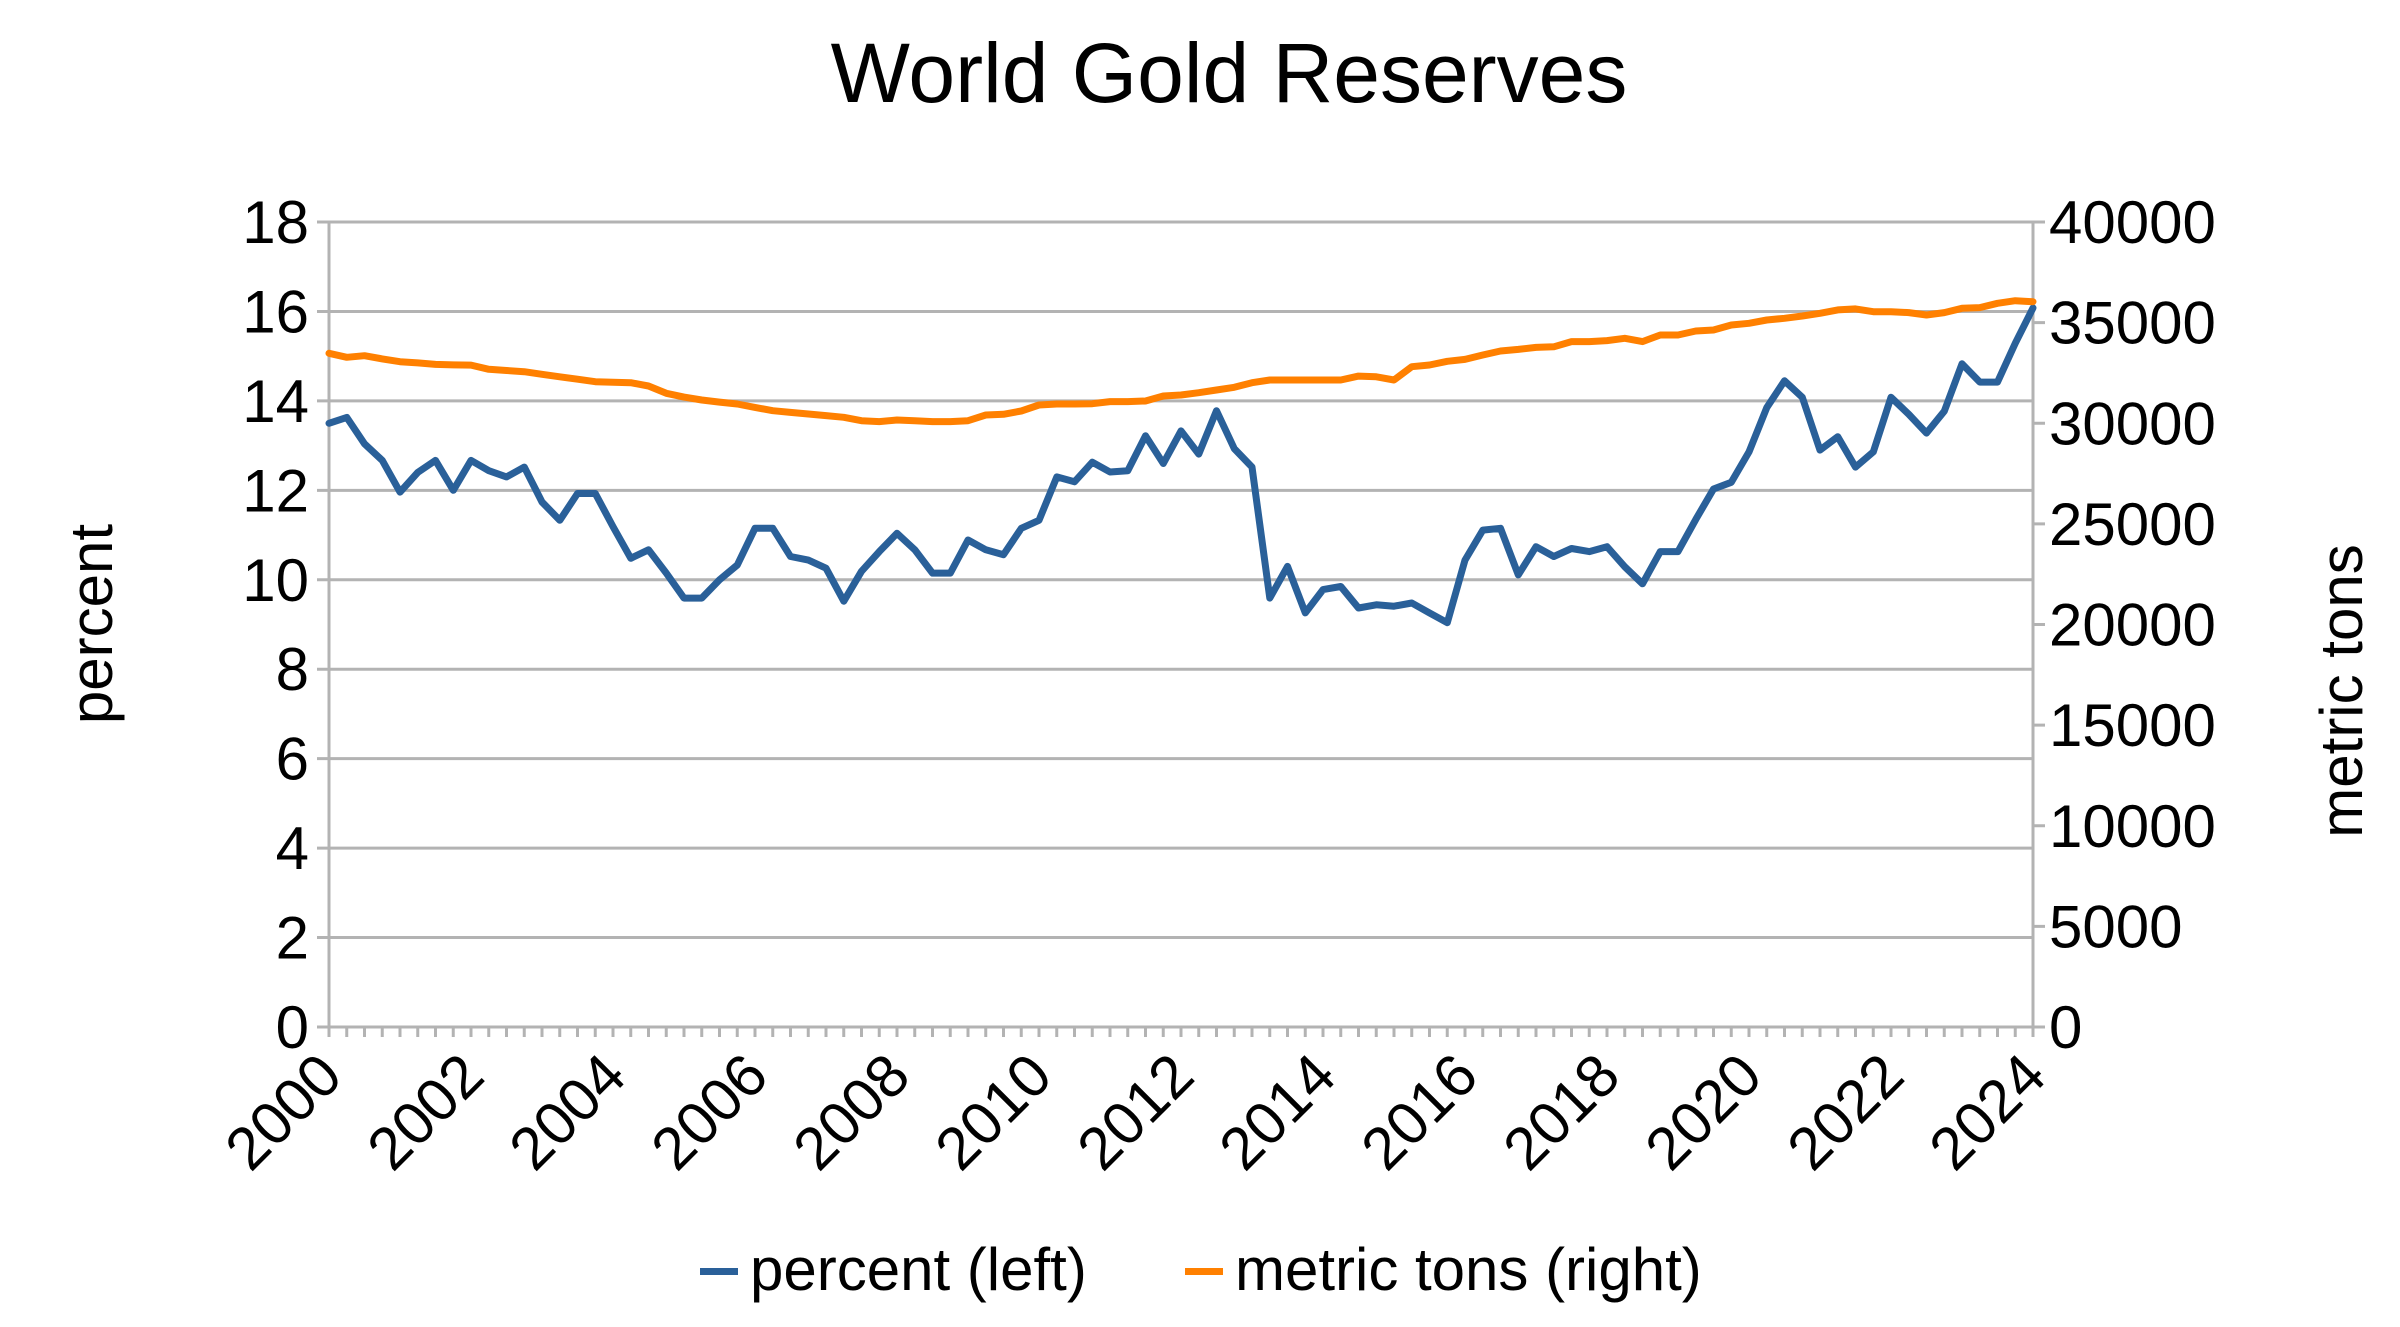 The image size is (2400, 1327). I want to click on x-tick-label: 2020, so click(1703, 1112).